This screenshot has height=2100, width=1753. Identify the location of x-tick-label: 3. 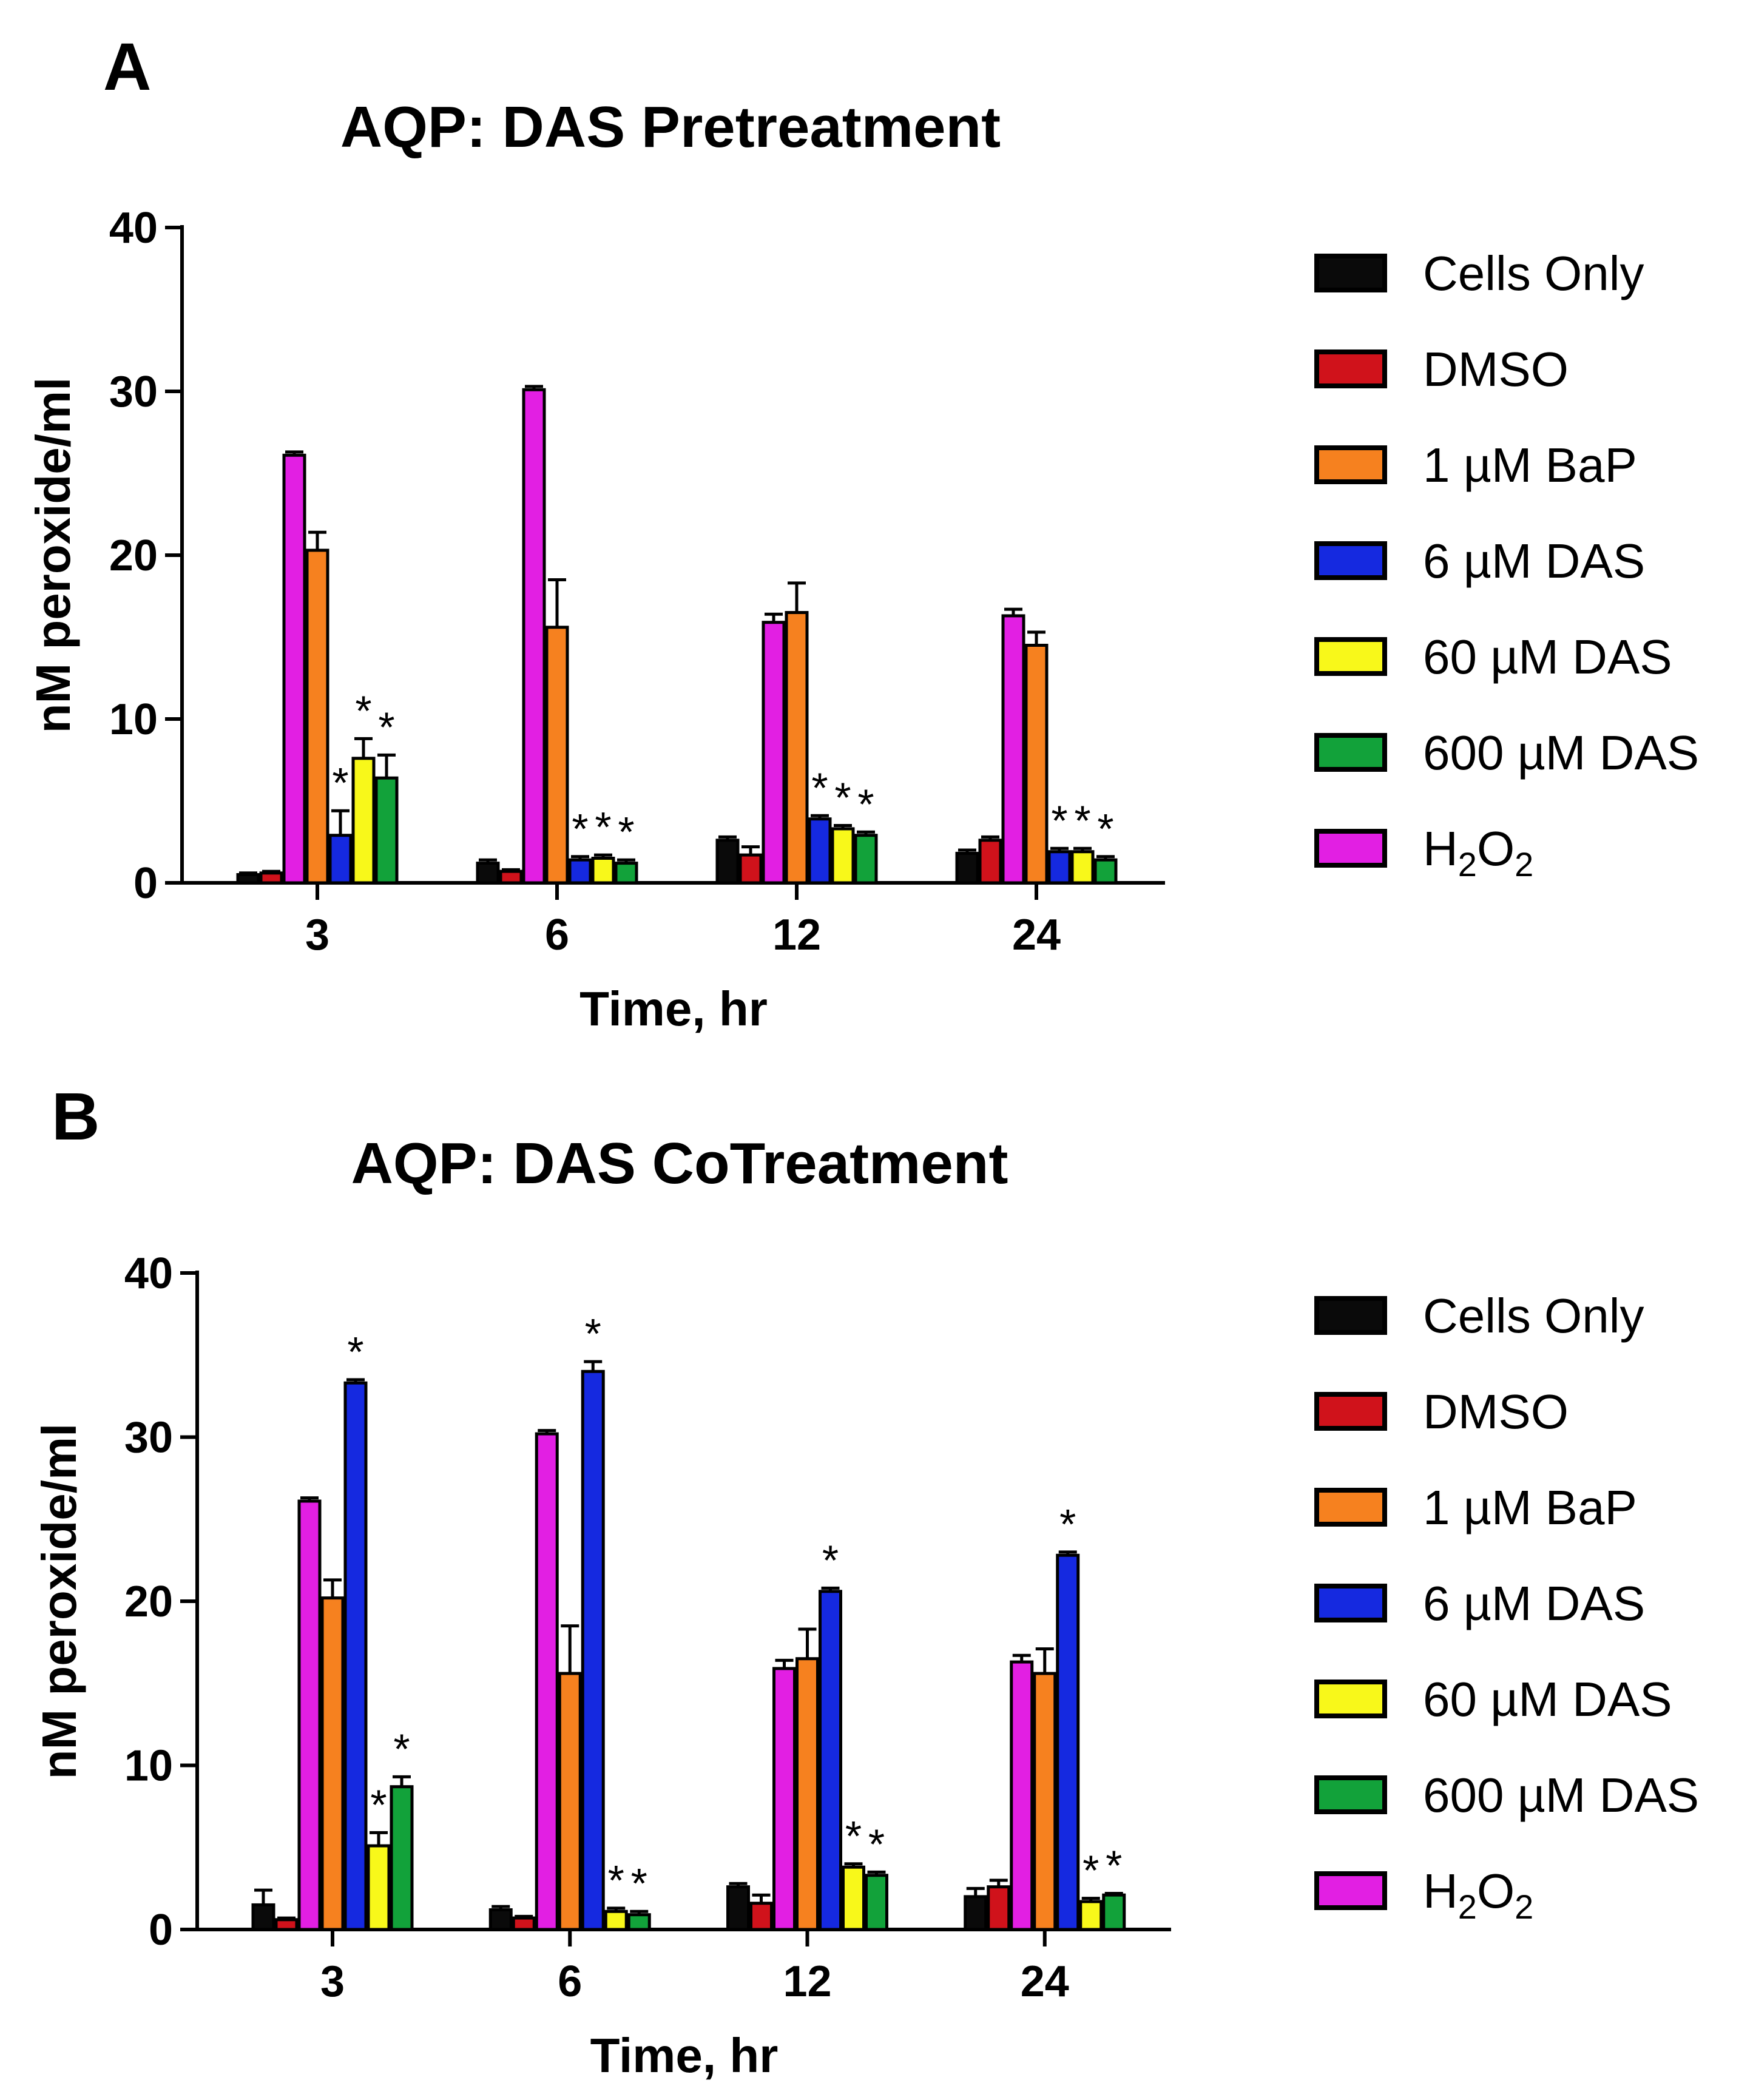
(317, 935).